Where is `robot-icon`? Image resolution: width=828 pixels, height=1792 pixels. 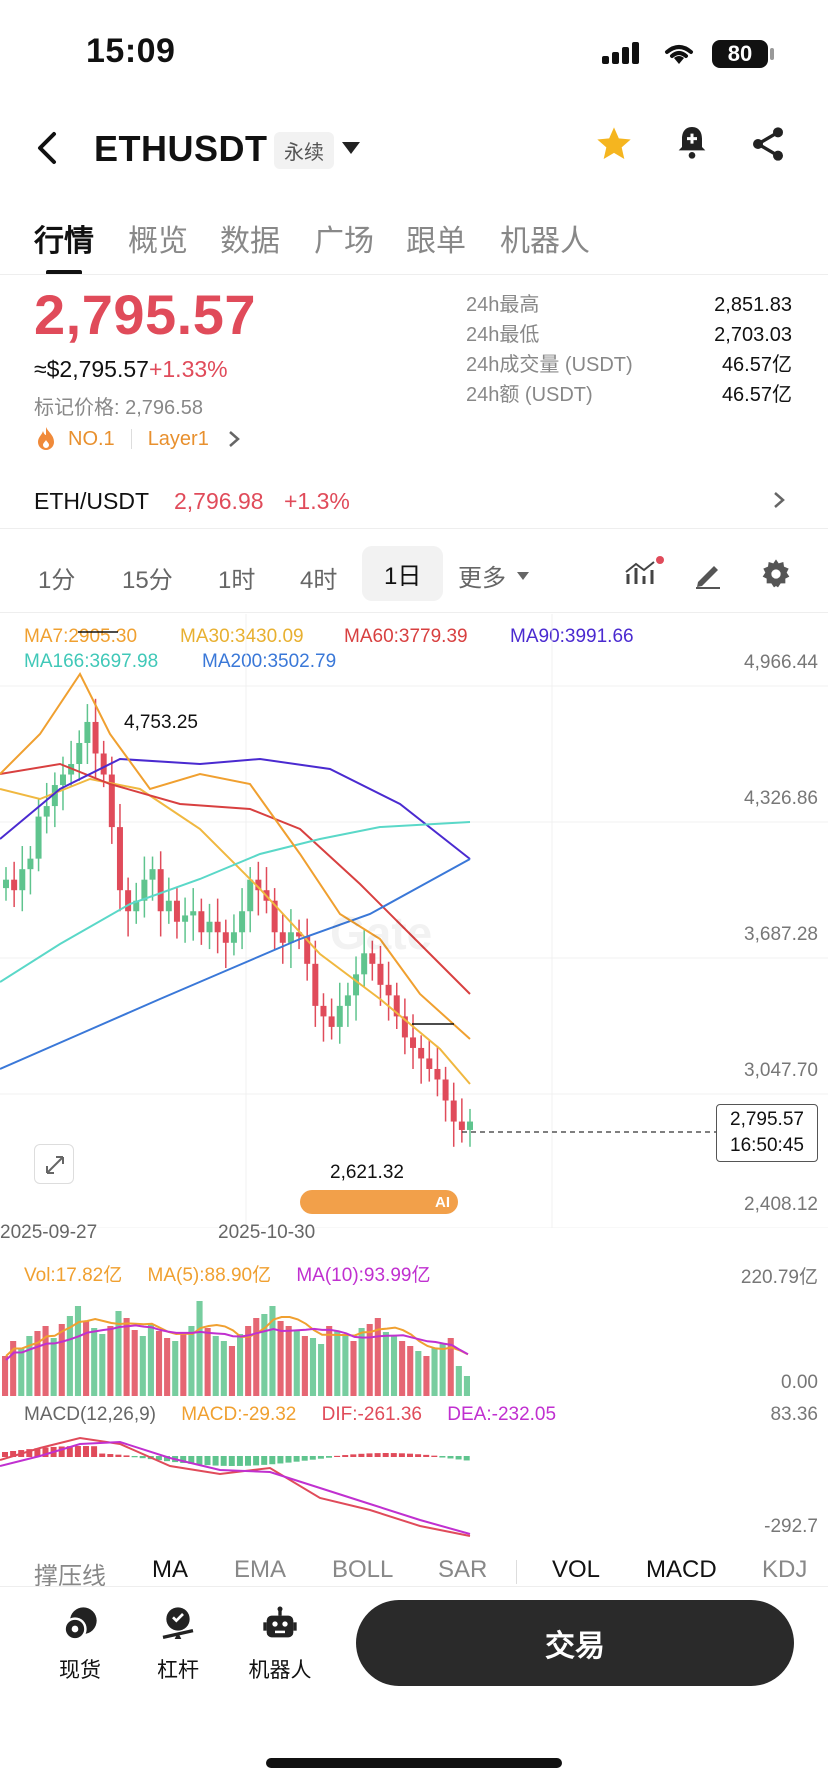
robot-icon is located at coordinates (280, 1624).